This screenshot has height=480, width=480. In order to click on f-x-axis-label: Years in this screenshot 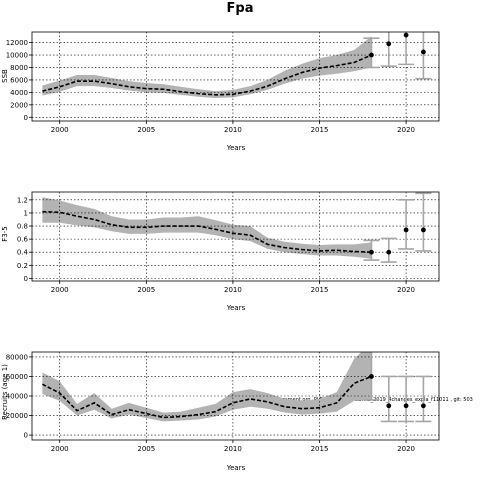, I will do `click(236, 308)`.